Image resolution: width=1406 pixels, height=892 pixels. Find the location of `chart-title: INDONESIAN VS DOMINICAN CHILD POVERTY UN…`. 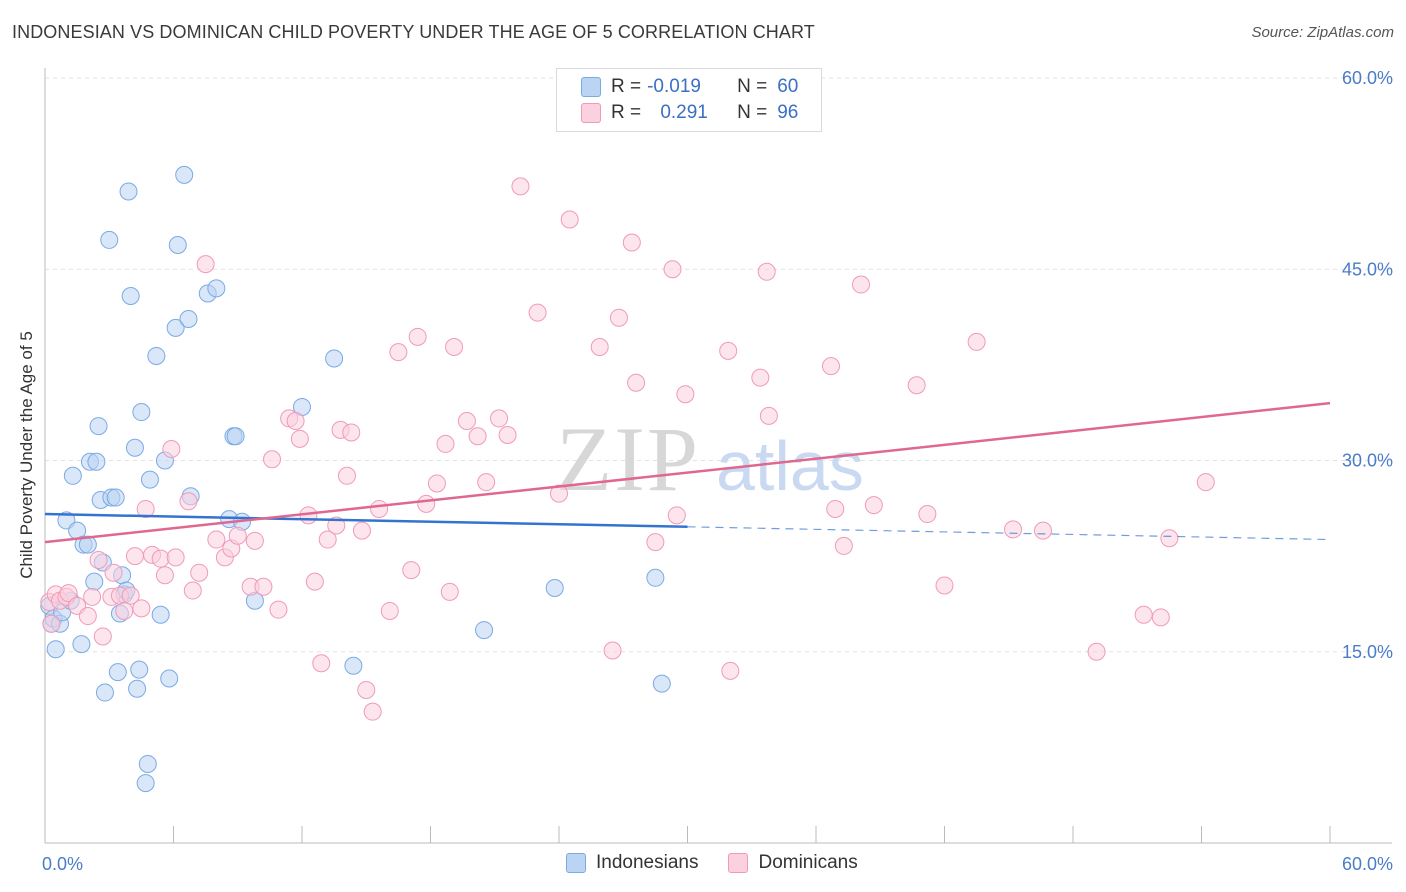

chart-title: INDONESIAN VS DOMINICAN CHILD POVERTY UN… is located at coordinates (413, 32).